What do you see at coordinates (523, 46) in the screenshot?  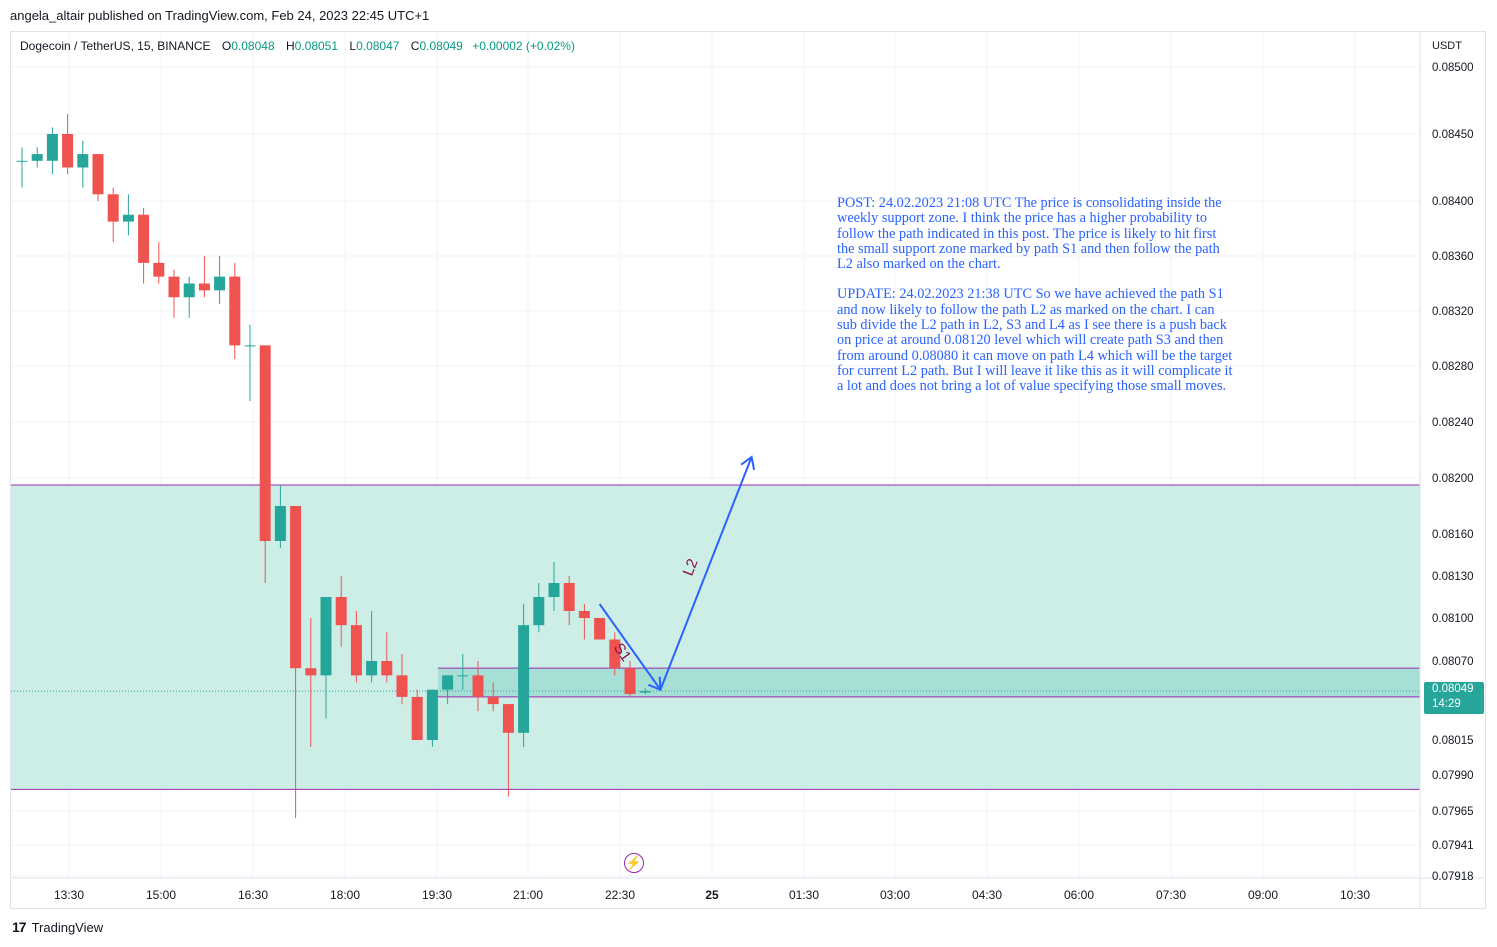 I see `change-value: +0.00002 (+0.02%)` at bounding box center [523, 46].